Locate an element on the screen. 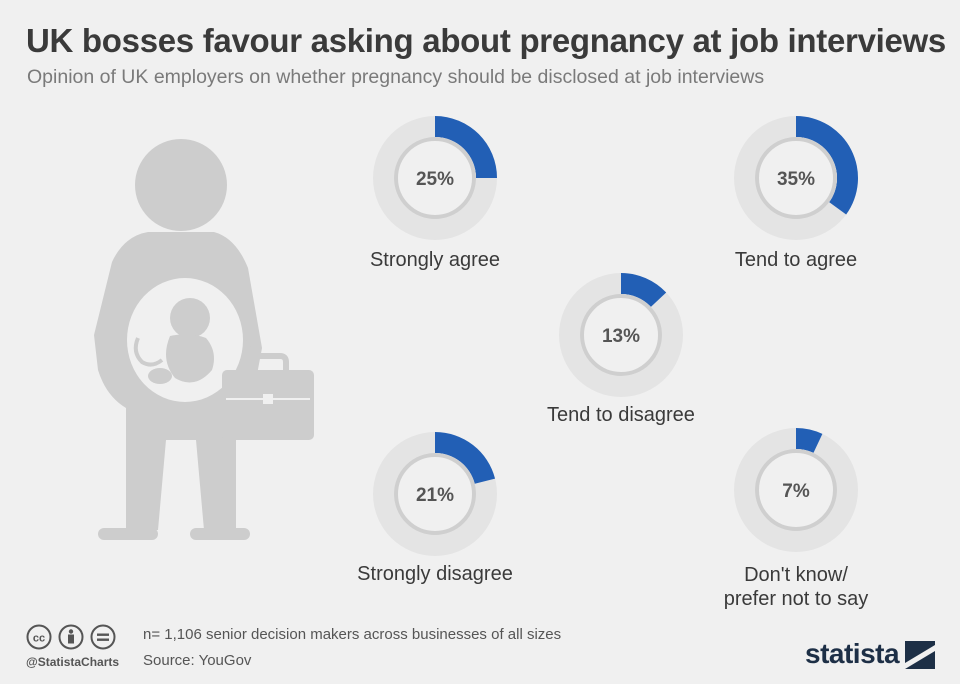  statista-logo-icon is located at coordinates (920, 655).